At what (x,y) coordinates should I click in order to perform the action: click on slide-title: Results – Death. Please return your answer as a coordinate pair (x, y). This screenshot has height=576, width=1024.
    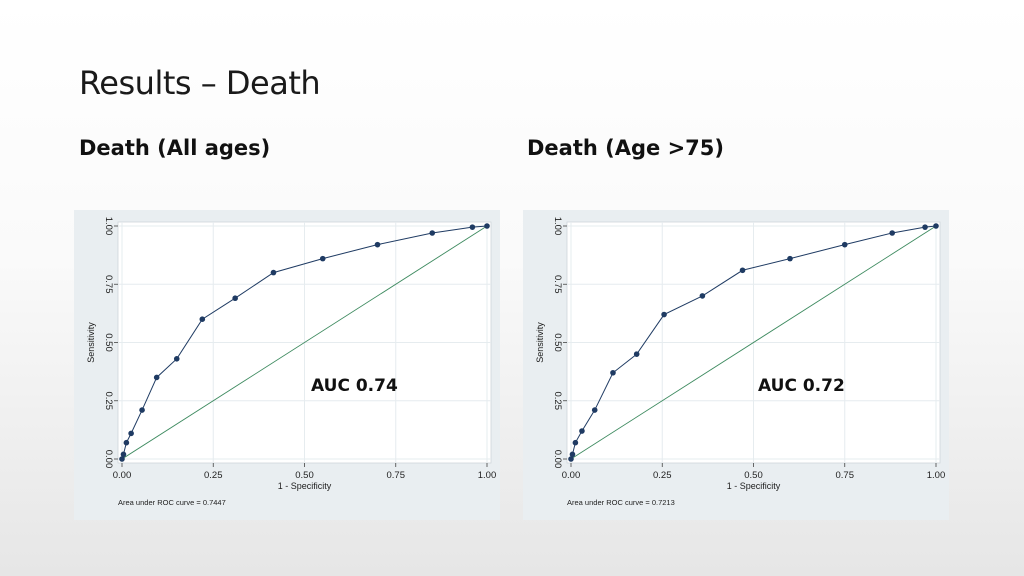
    Looking at the image, I should click on (200, 83).